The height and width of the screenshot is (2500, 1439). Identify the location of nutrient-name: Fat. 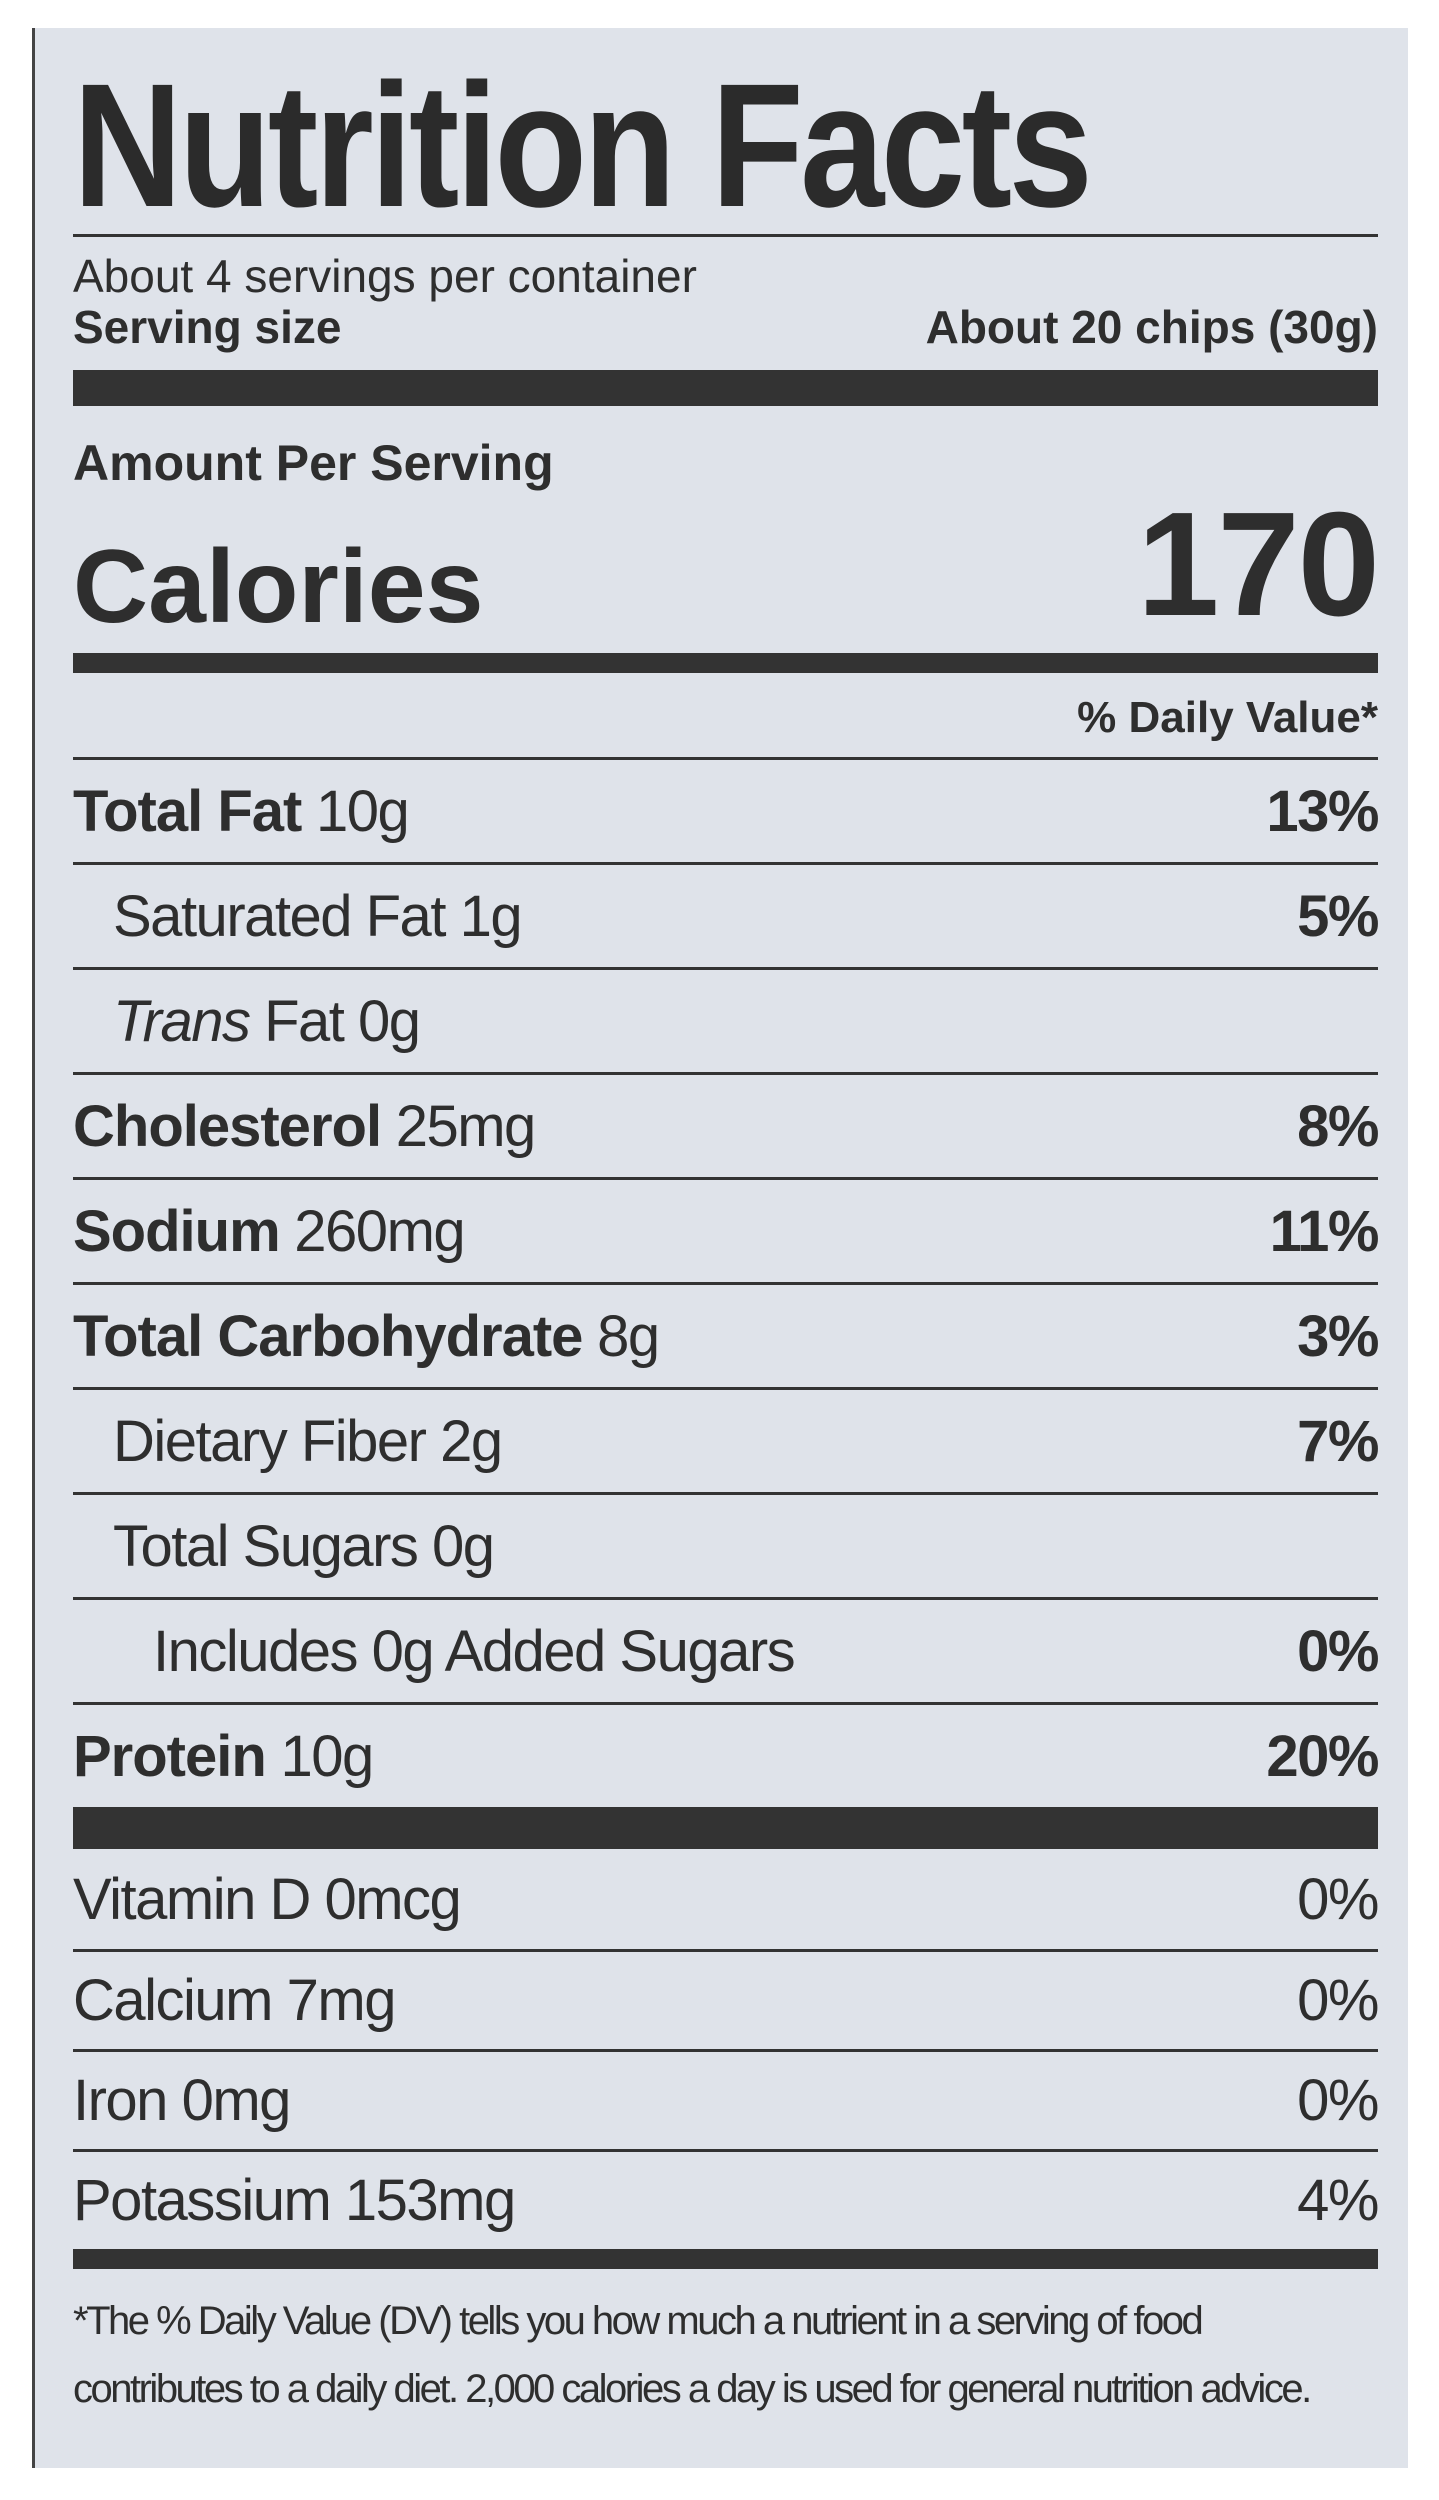
(304, 1021).